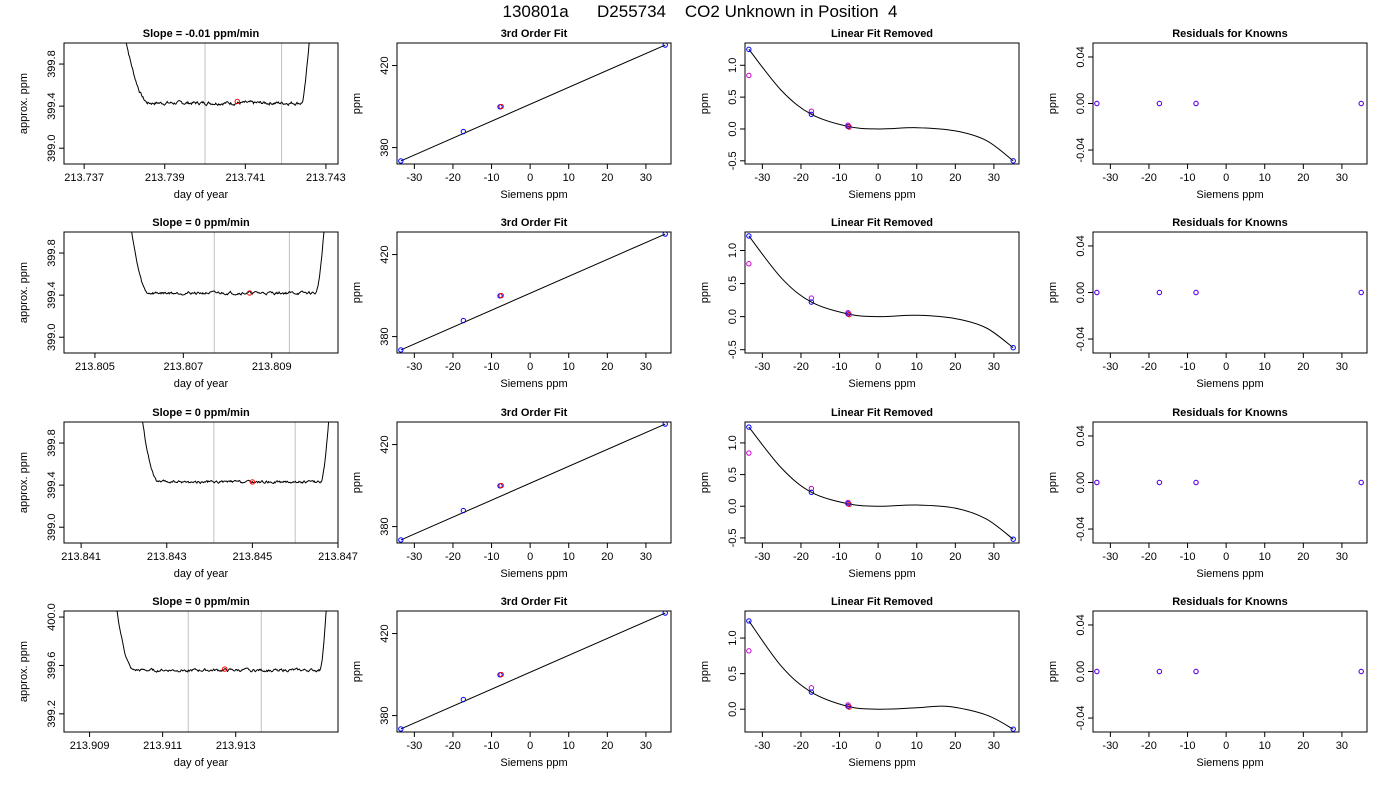 The width and height of the screenshot is (1400, 800). I want to click on y-tick-label: 399.8, so click(52, 253).